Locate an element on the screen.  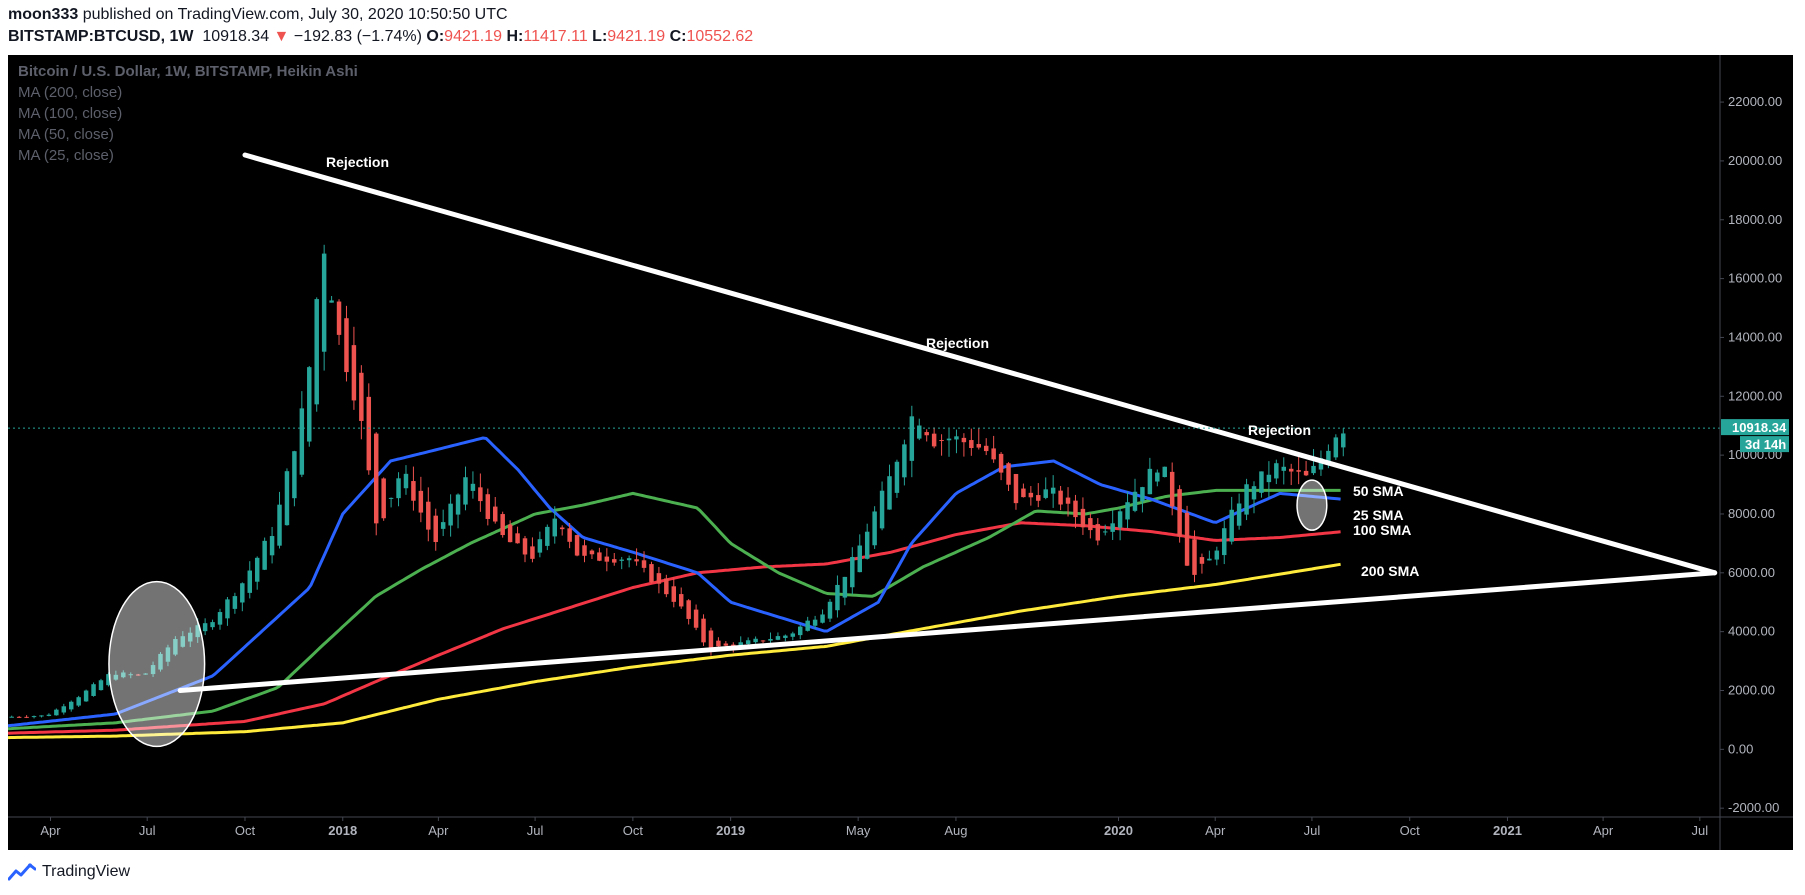
x-tick-label: Apr is located at coordinates (50, 830).